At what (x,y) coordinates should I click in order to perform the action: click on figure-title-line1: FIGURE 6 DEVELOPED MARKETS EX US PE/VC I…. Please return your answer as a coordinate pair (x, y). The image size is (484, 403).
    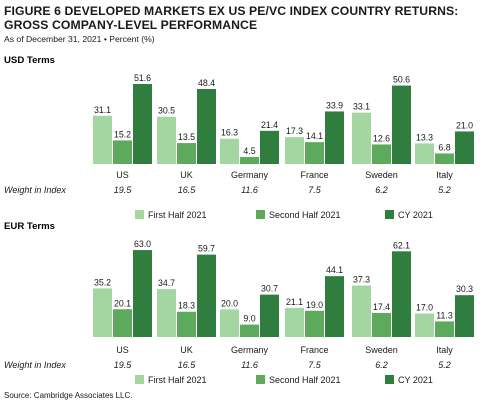
    Looking at the image, I should click on (231, 11).